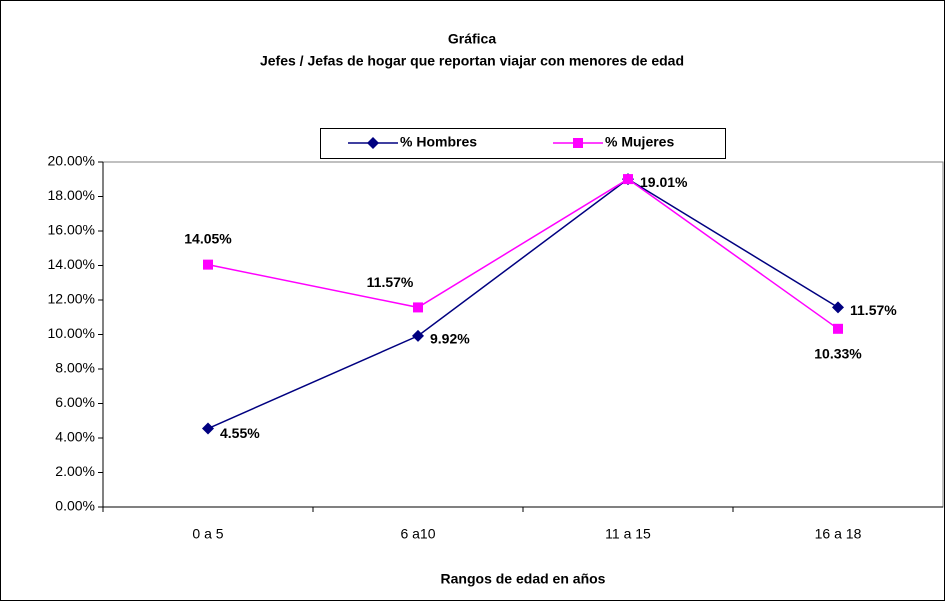  What do you see at coordinates (207, 534) in the screenshot?
I see `x-tick-label: 0 a 5` at bounding box center [207, 534].